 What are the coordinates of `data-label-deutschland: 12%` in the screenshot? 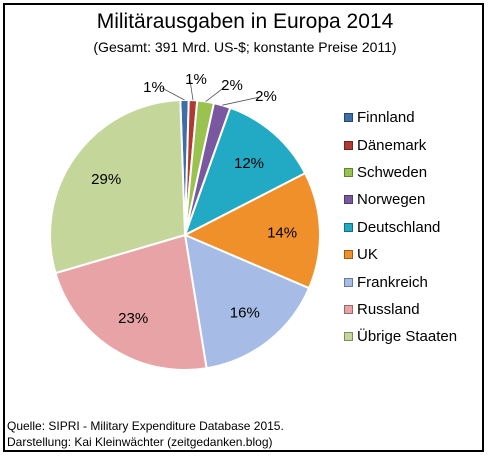 It's located at (249, 163).